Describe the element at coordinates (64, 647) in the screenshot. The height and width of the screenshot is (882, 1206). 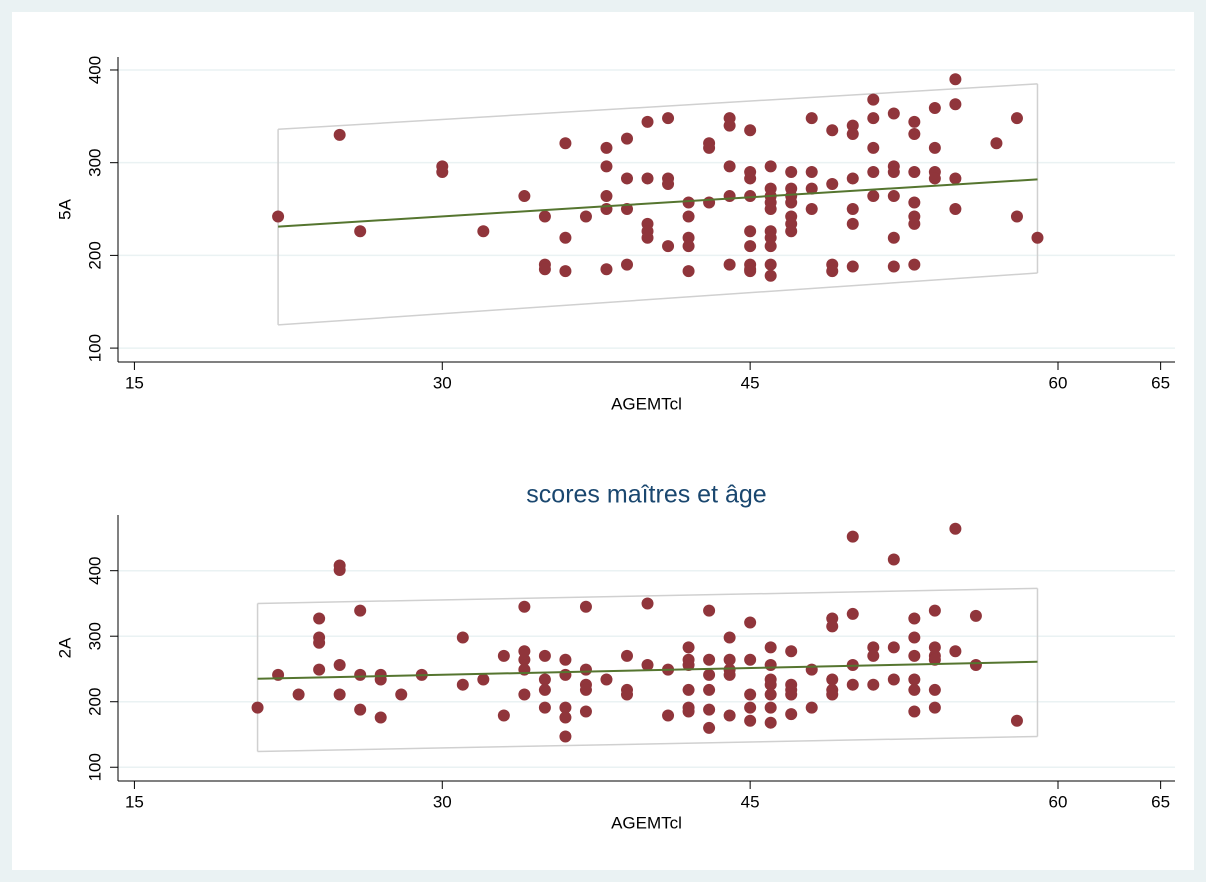
I see `y-axis-label: 2A` at that location.